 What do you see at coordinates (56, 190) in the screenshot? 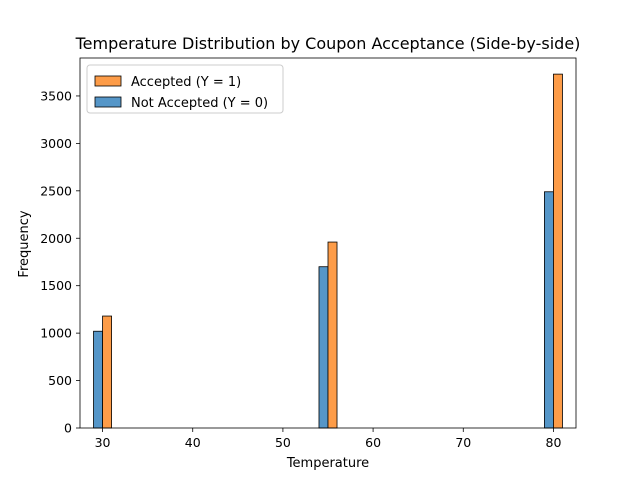
I see `y-tick-label: 2500` at bounding box center [56, 190].